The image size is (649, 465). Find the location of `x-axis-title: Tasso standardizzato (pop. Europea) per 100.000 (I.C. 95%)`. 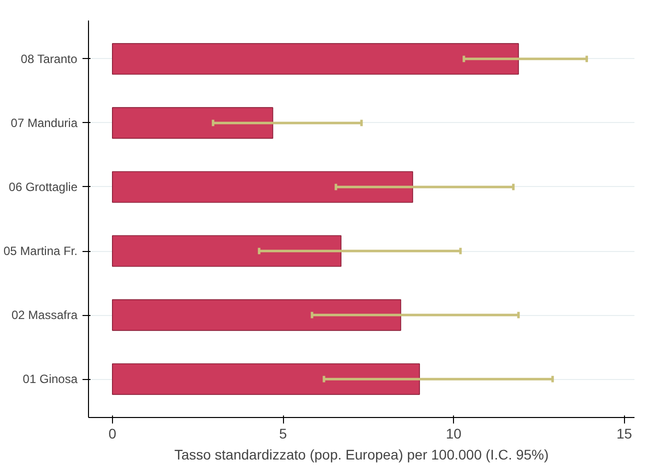

x-axis-title: Tasso standardizzato (pop. Europea) per 100.000 (I.C. 95%) is located at coordinates (361, 454).